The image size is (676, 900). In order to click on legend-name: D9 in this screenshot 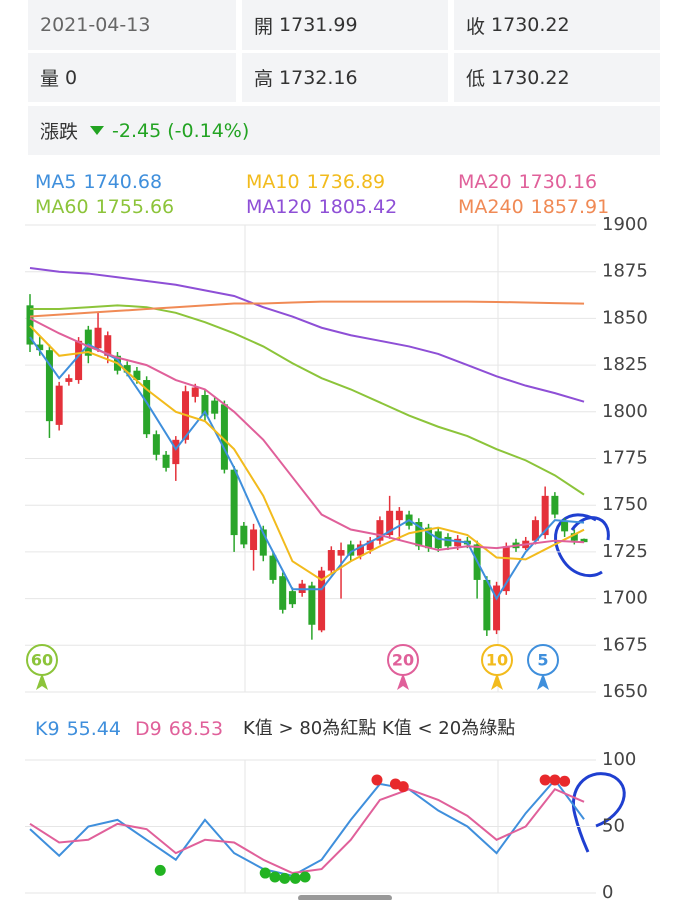, I will do `click(148, 729)`.